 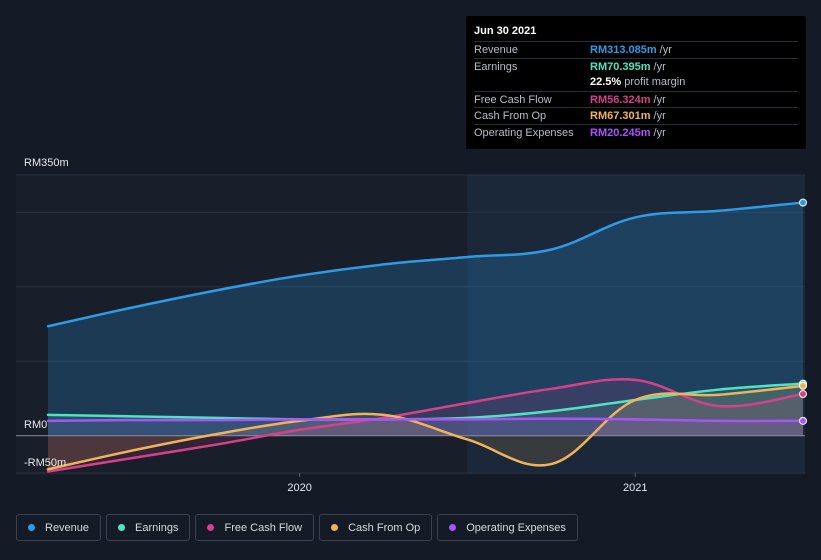 I want to click on tooltip-value: RM70.395m, so click(x=620, y=66).